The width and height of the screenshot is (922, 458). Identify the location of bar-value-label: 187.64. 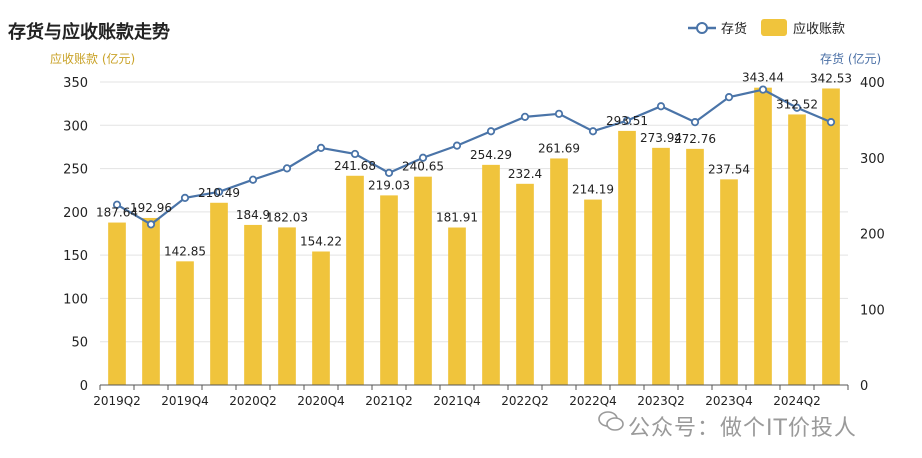
(117, 213).